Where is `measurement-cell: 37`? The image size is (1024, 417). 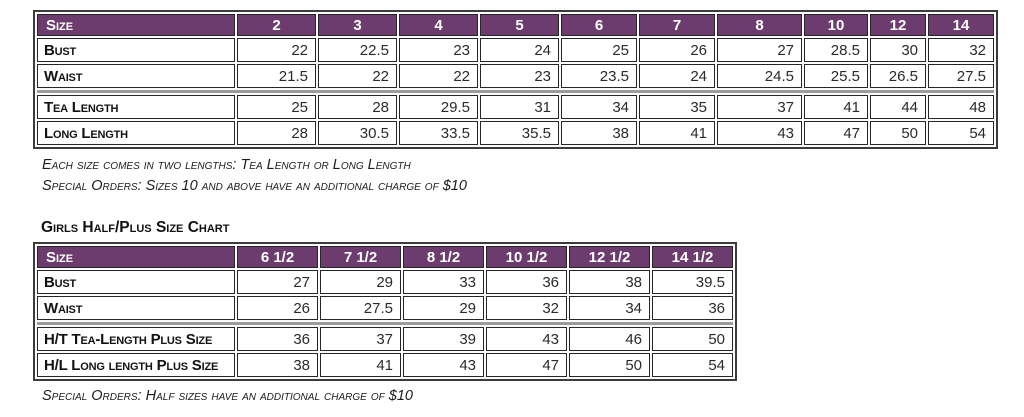
measurement-cell: 37 is located at coordinates (360, 339).